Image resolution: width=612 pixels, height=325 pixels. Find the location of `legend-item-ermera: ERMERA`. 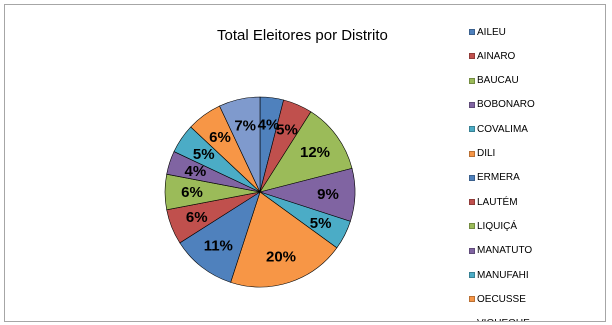

legend-item-ermera: ERMERA is located at coordinates (494, 178).